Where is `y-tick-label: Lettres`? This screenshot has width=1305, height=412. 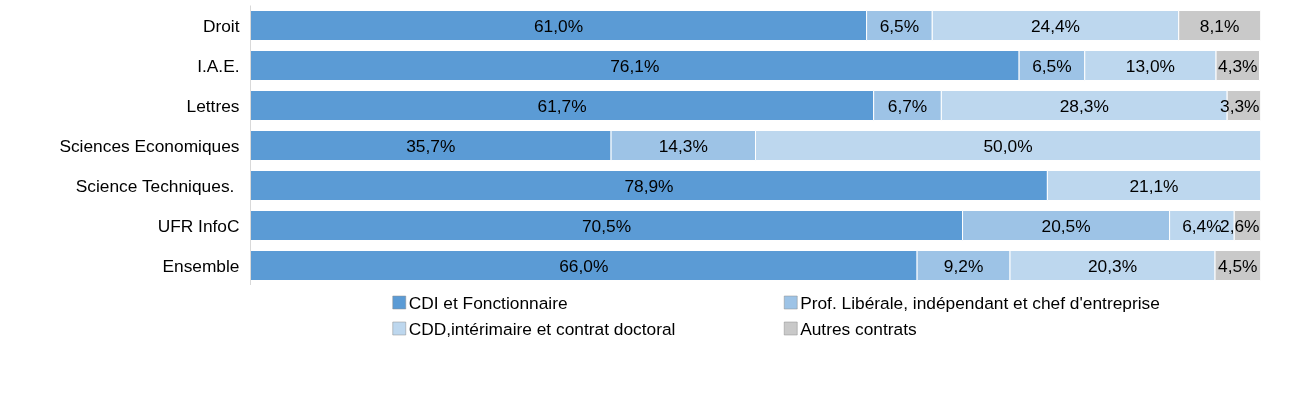 y-tick-label: Lettres is located at coordinates (213, 105).